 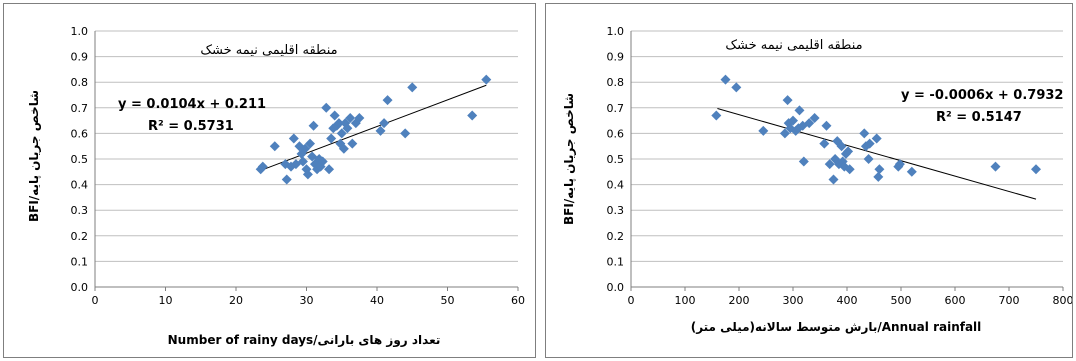 What do you see at coordinates (955, 300) in the screenshot?
I see `x-tick-label: 600` at bounding box center [955, 300].